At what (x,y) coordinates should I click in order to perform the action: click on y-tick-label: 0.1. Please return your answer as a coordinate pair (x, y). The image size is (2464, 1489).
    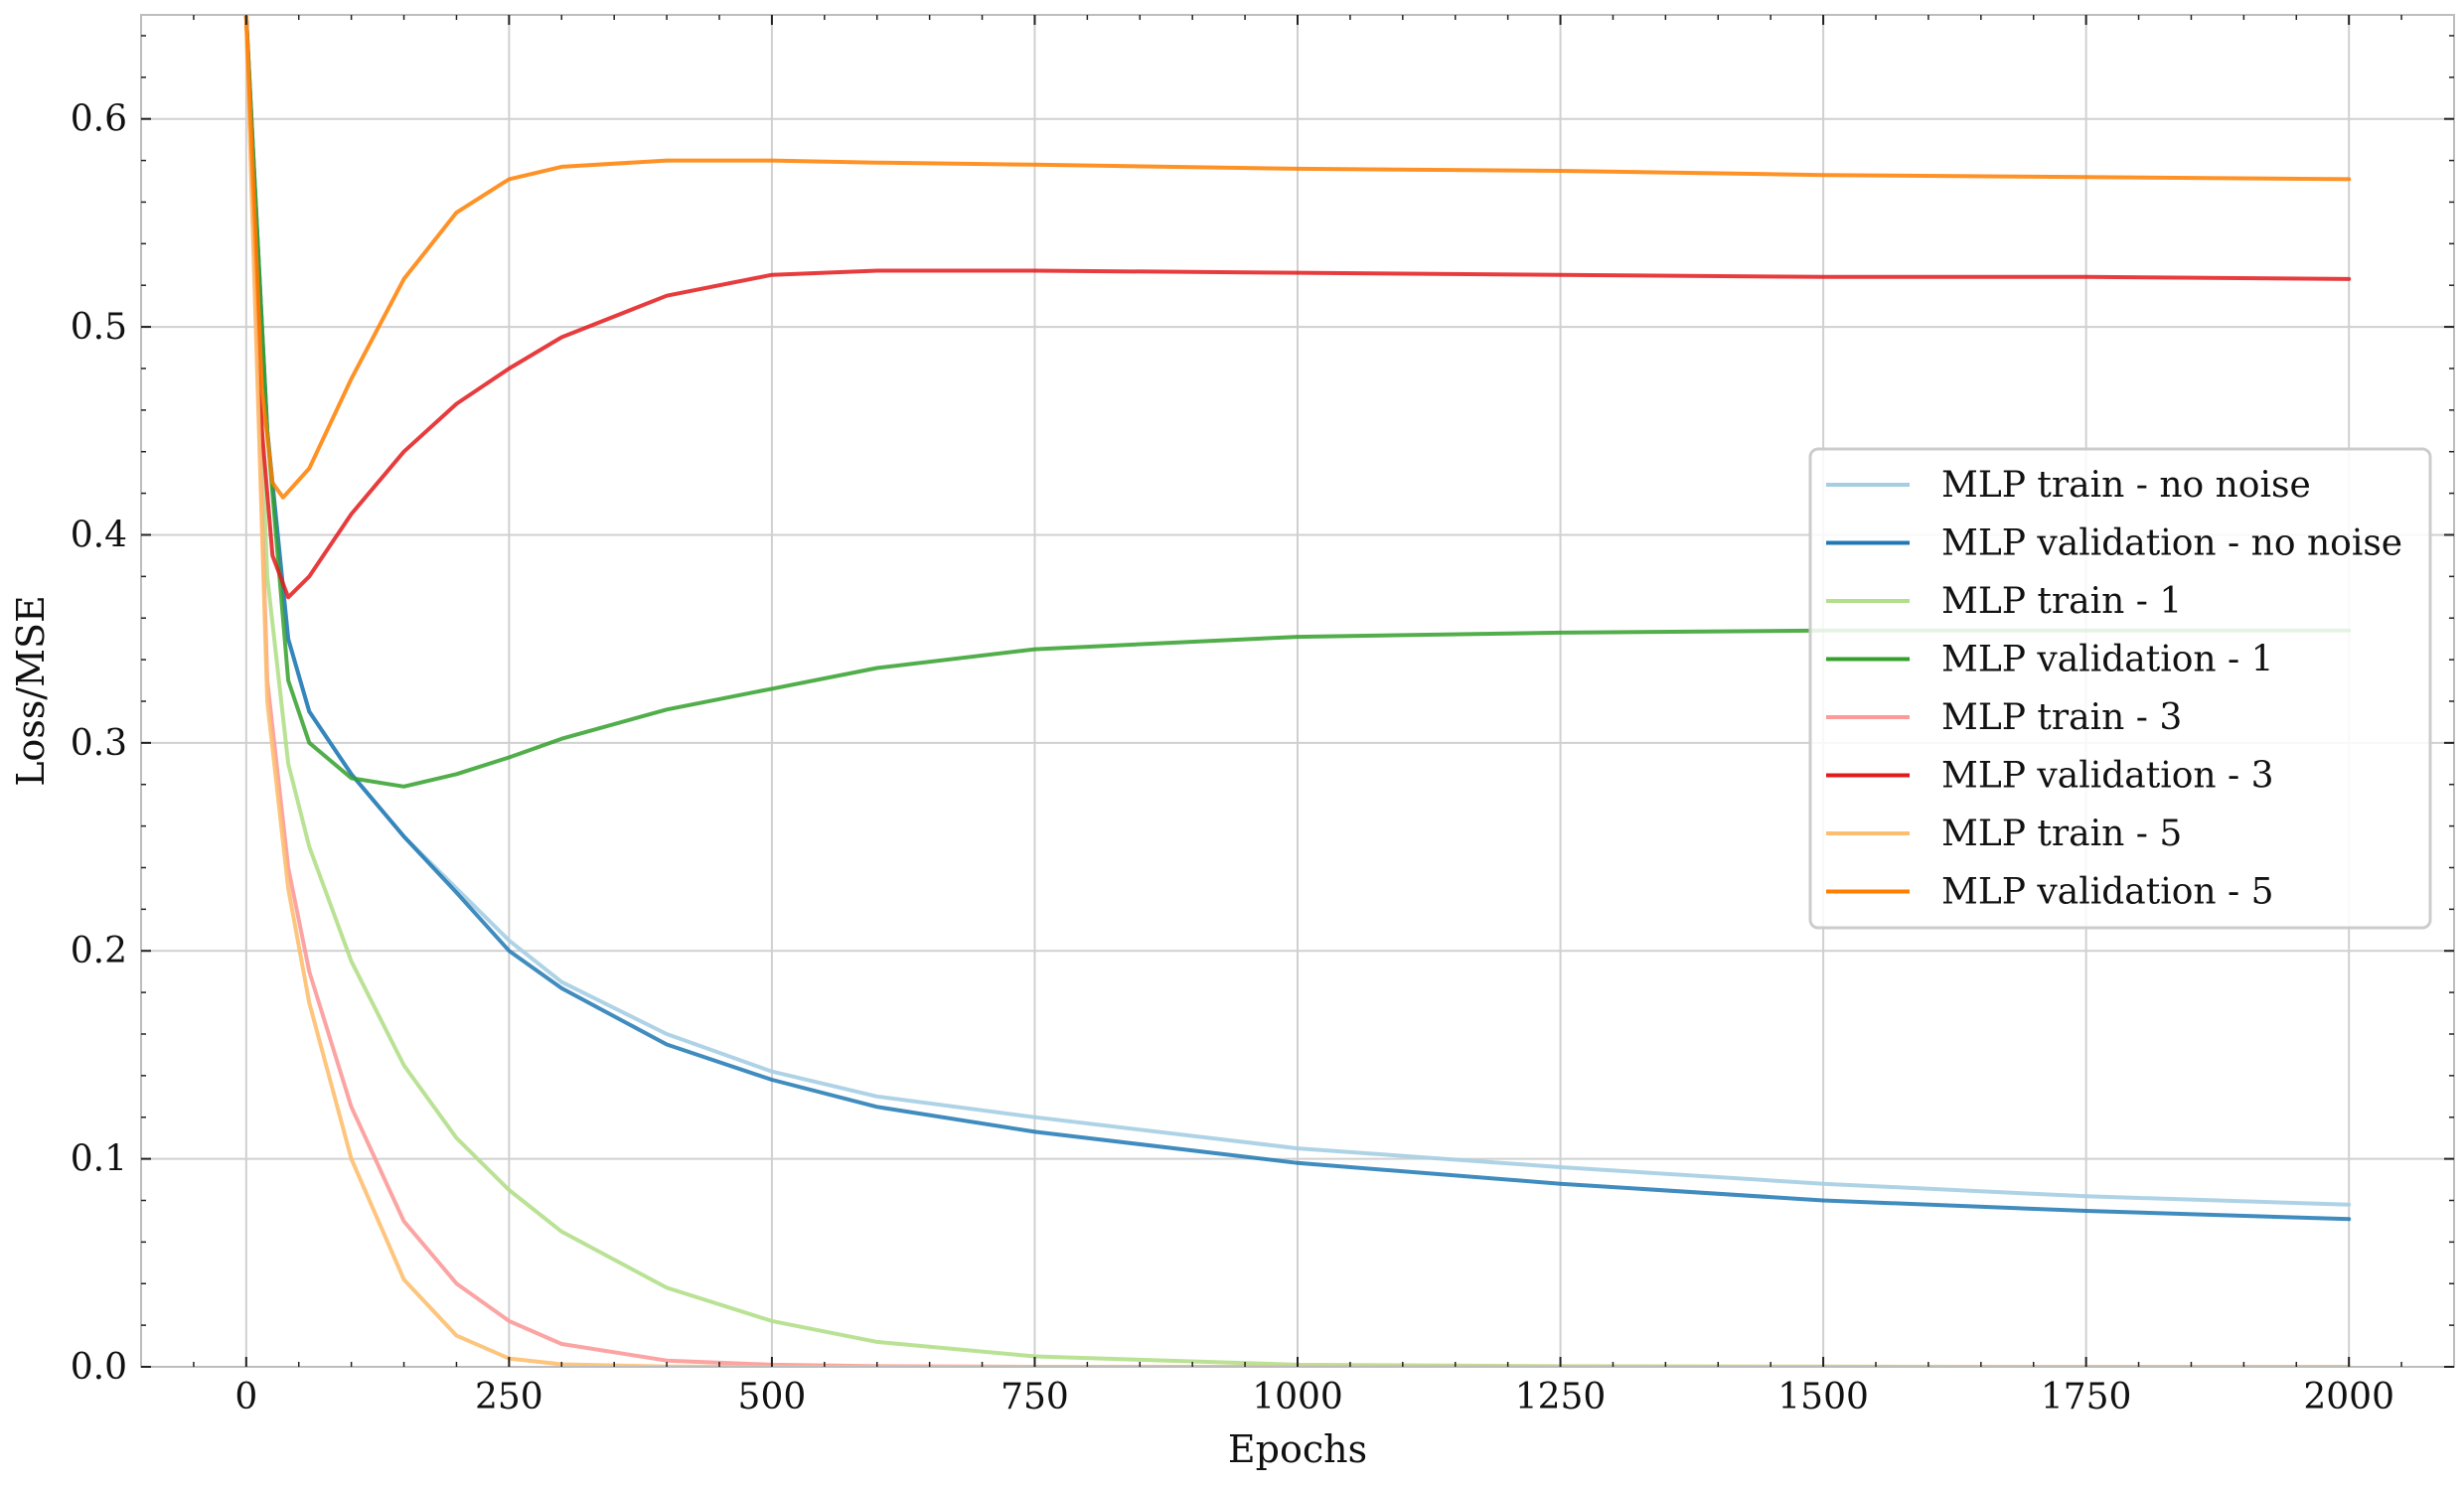
    Looking at the image, I should click on (99, 1160).